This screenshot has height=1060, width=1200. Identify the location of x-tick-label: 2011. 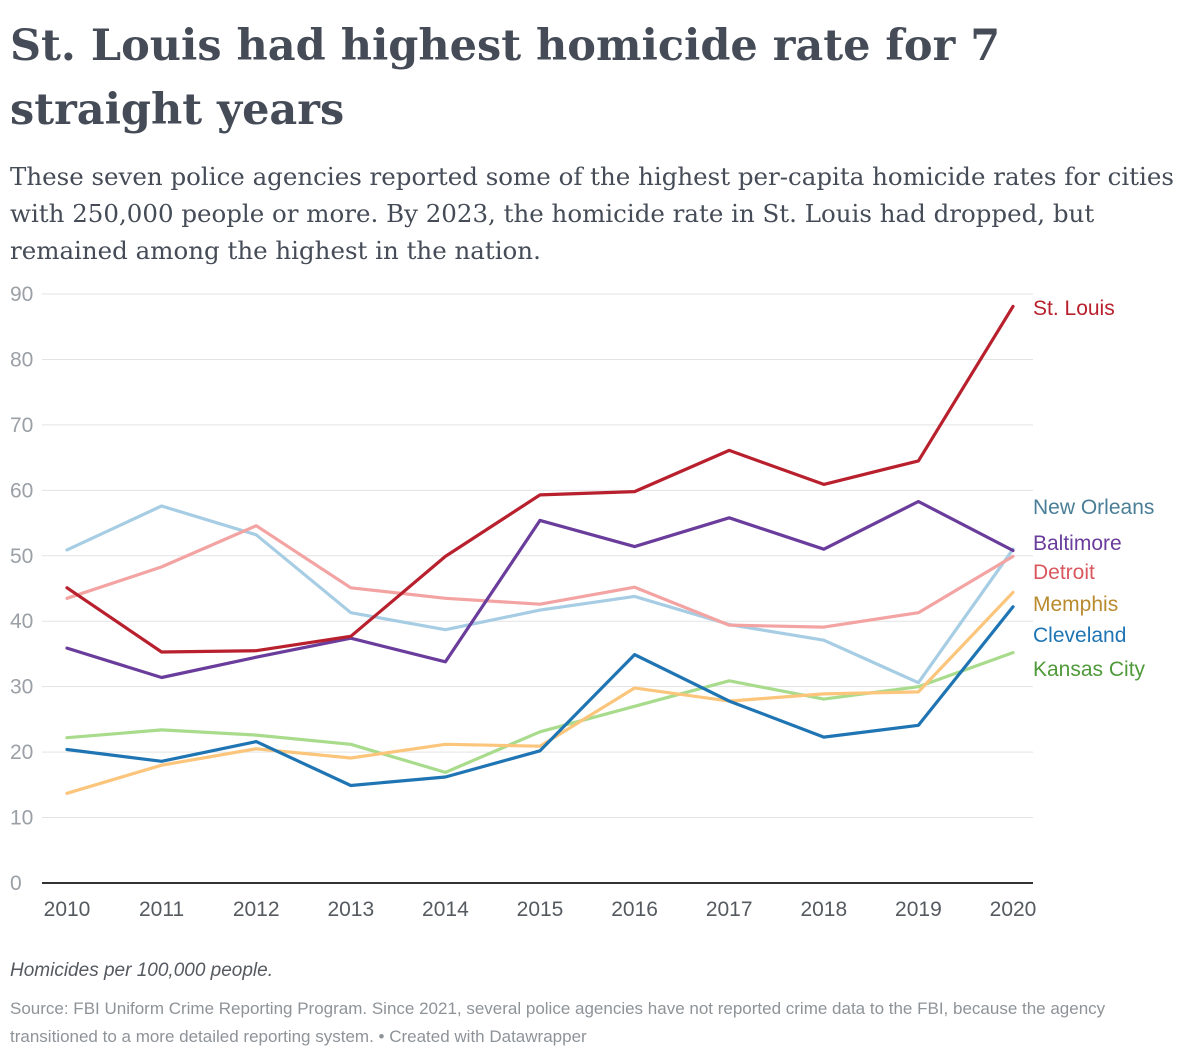
(161, 909).